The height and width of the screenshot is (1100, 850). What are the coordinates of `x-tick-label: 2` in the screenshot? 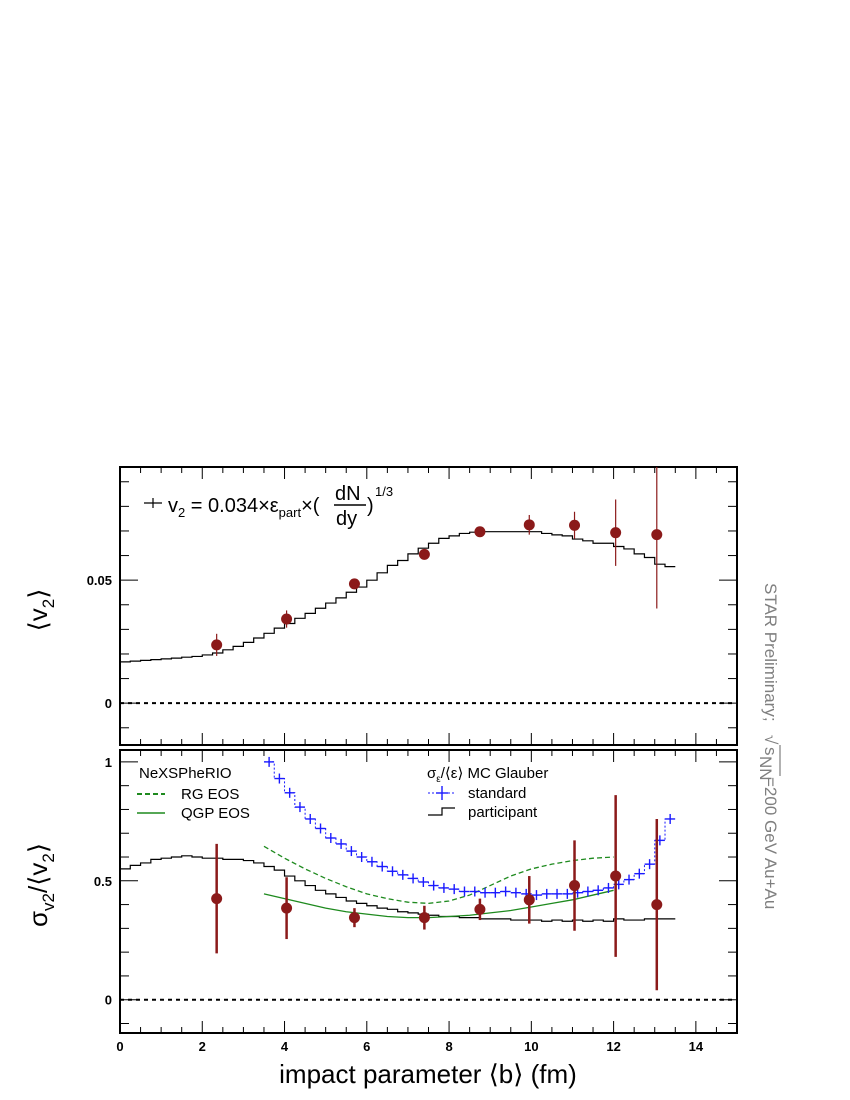 It's located at (202, 1046).